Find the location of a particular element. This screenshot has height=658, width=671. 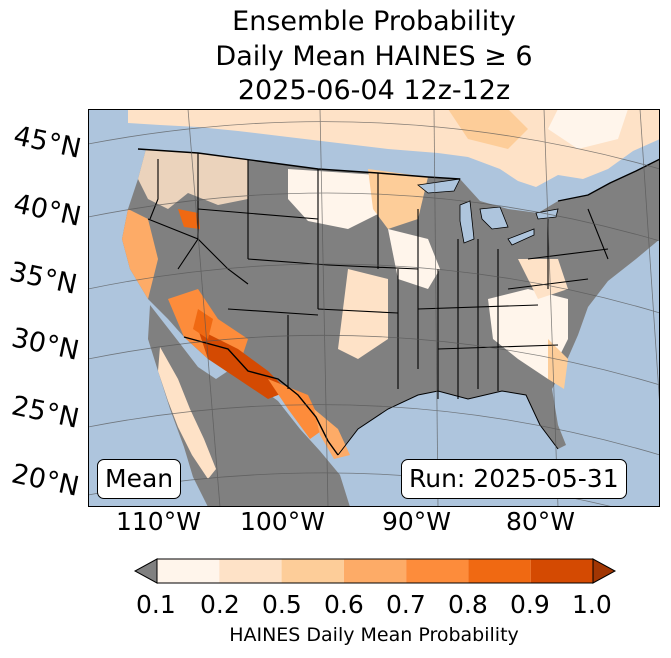

cbar-tick-0.7: 0.7 is located at coordinates (406, 604).